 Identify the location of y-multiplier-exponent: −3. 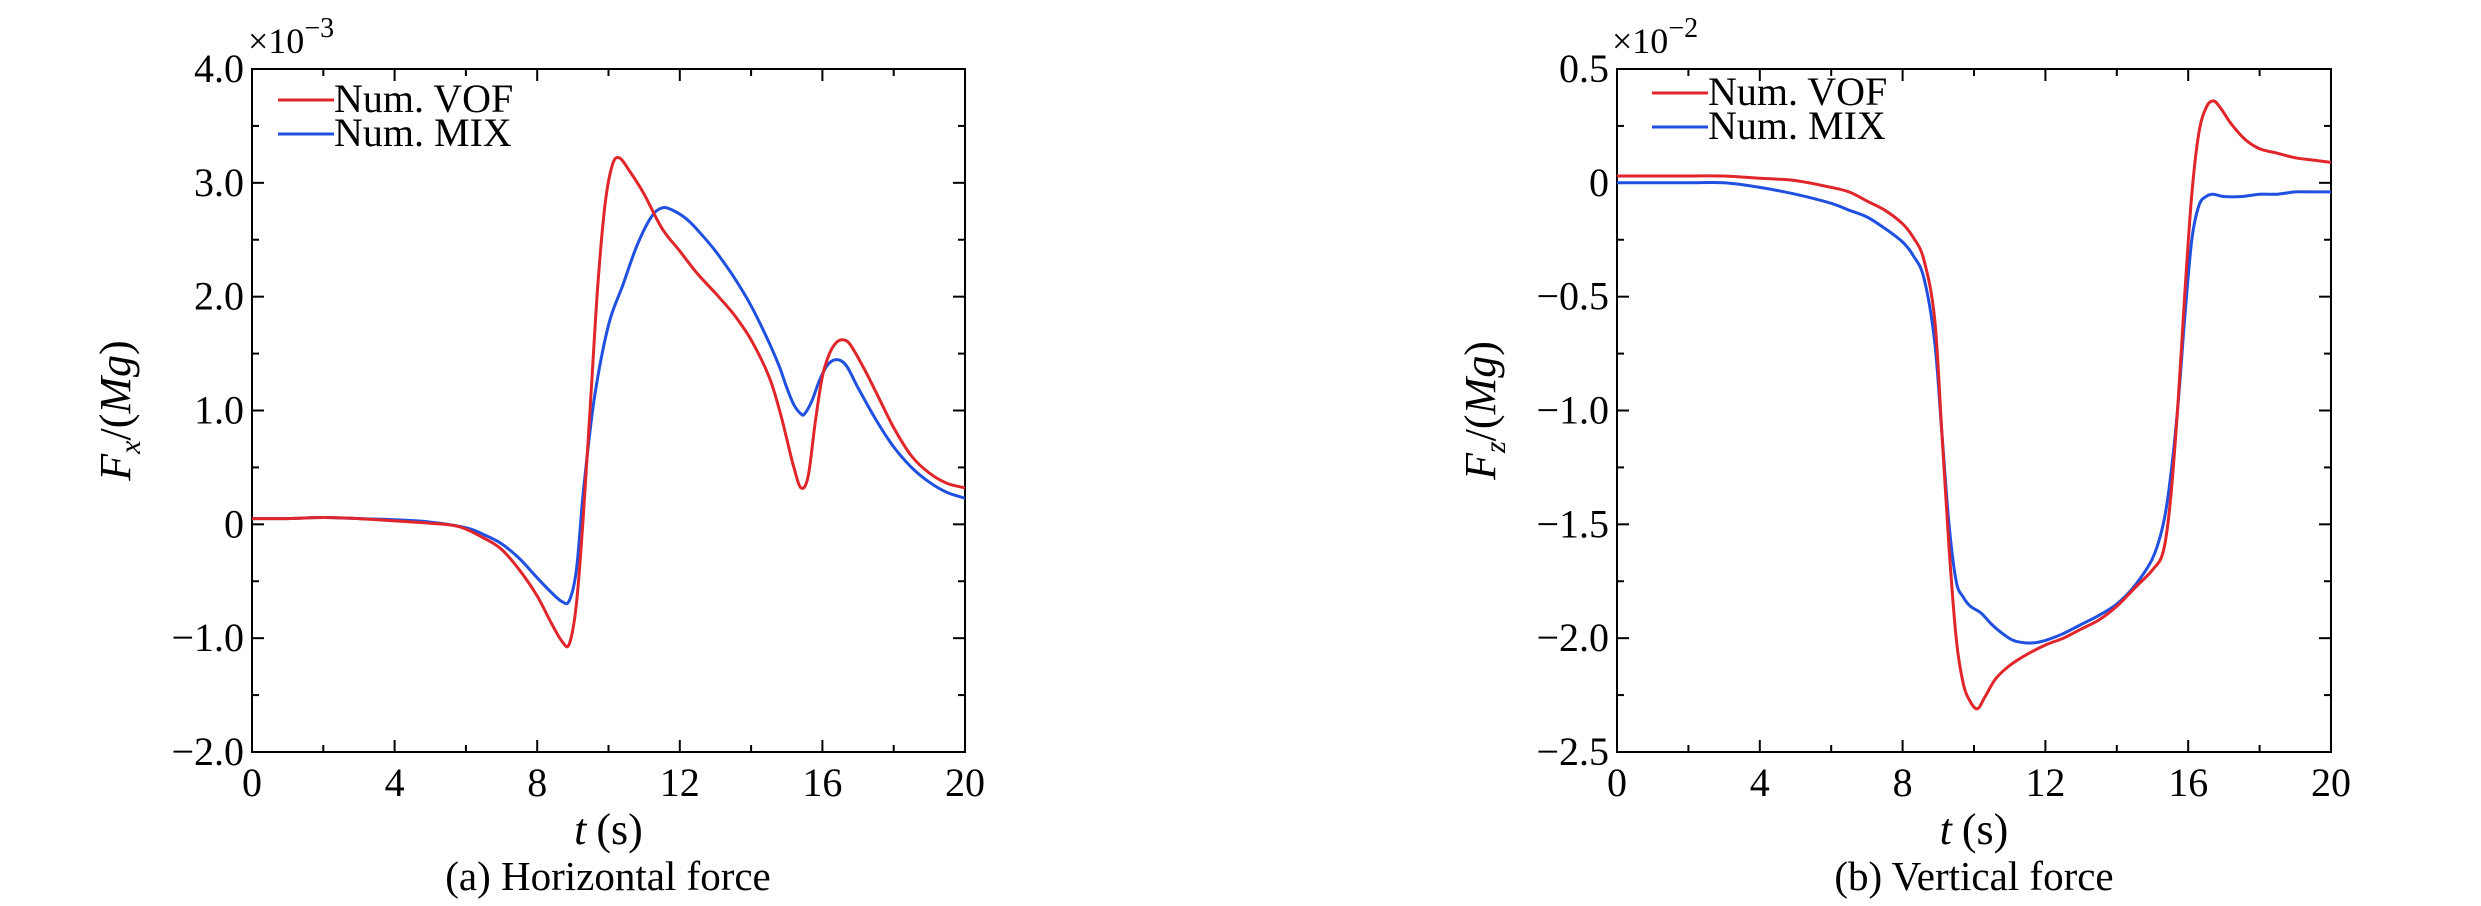
(319, 28).